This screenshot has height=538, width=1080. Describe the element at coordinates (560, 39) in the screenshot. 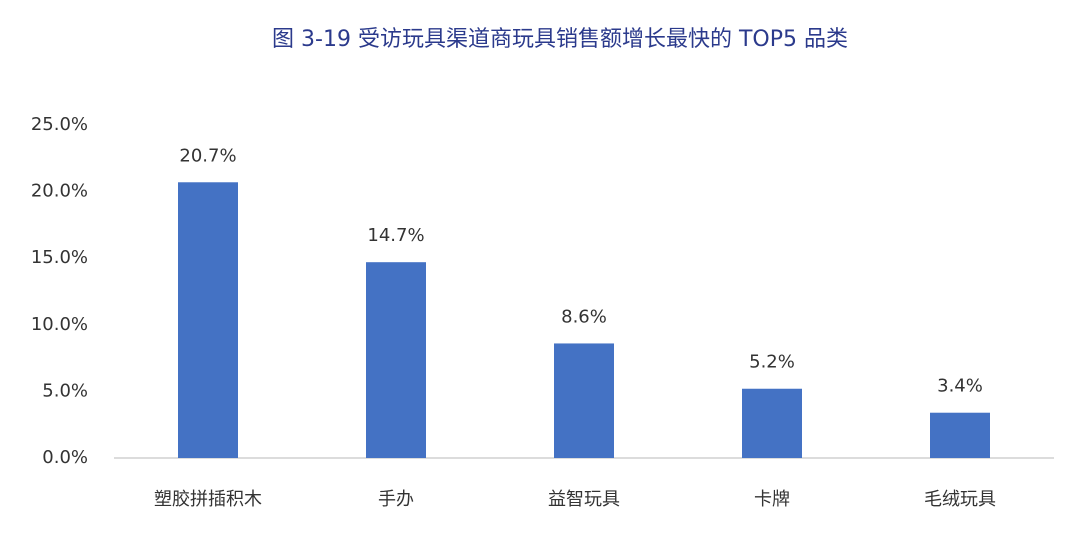

I see `chart-title: 图 3-19 受访玩具渠道商玩具销售额增长最快的 TOP5 品类` at that location.